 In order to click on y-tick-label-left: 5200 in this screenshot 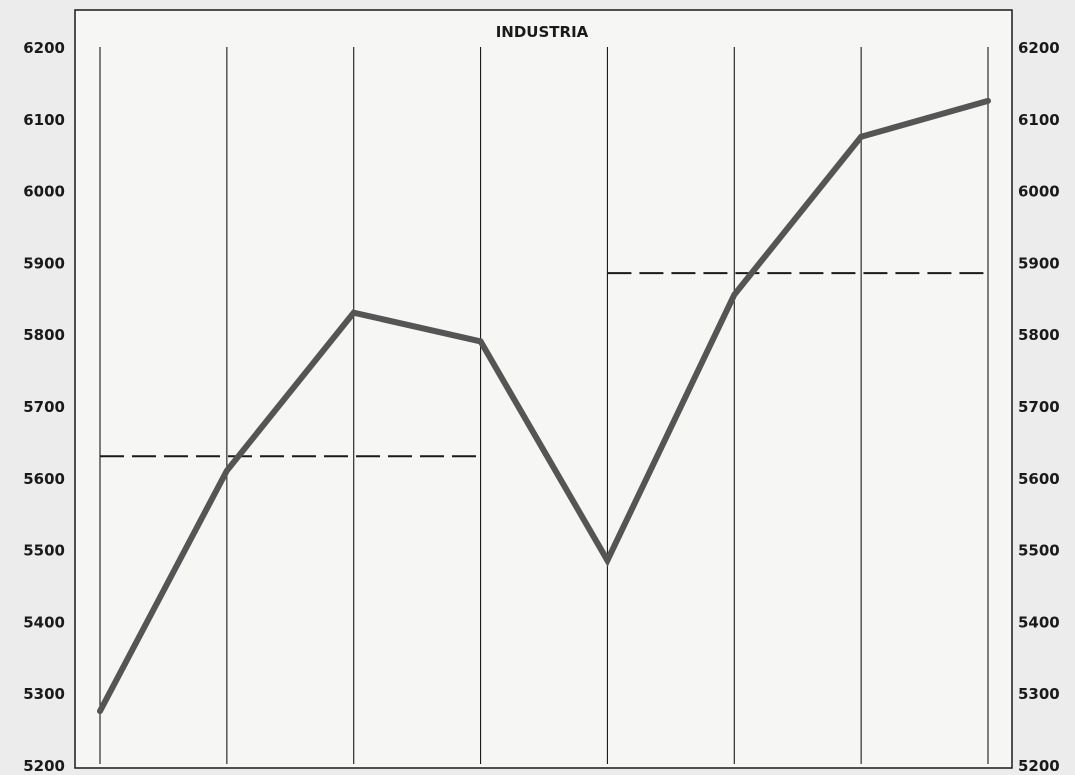, I will do `click(44, 766)`.